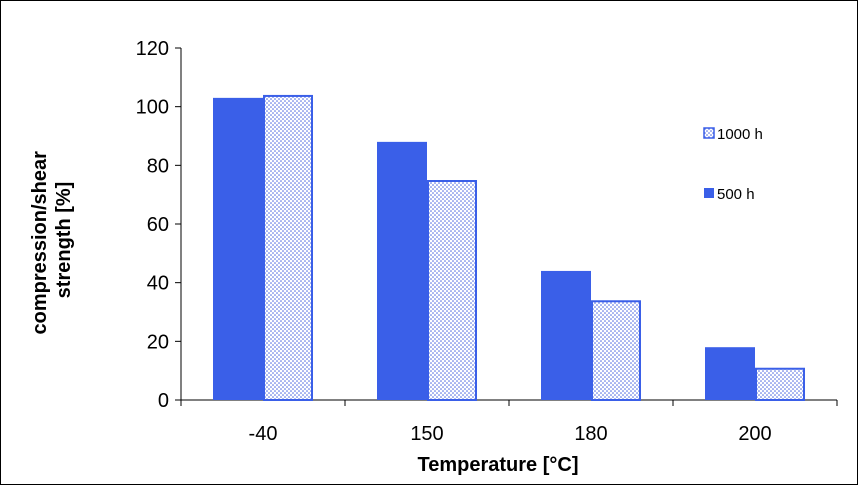 Image resolution: width=858 pixels, height=485 pixels. Describe the element at coordinates (426, 434) in the screenshot. I see `x-tick-label: 150` at that location.